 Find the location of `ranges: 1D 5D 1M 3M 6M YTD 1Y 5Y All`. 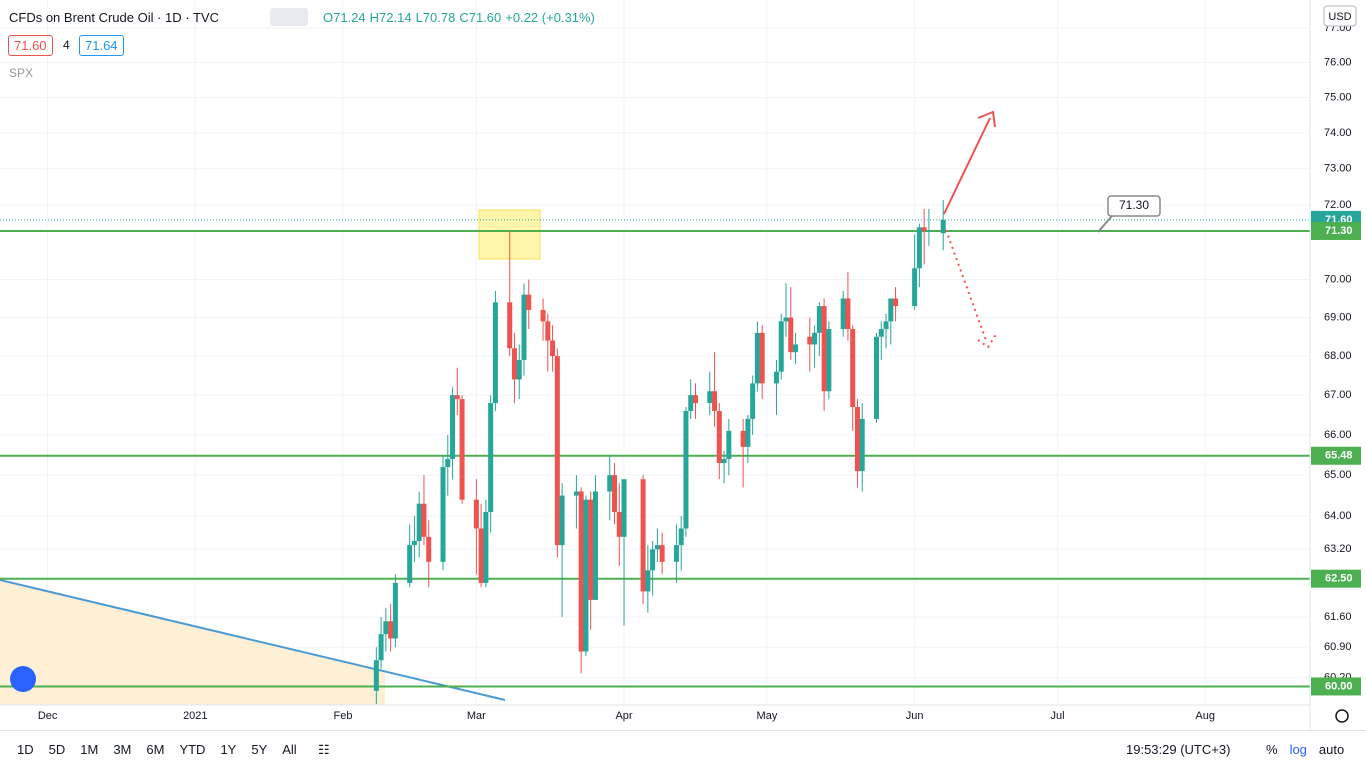

ranges: 1D 5D 1M 3M 6M YTD 1Y 5Y All is located at coordinates (164, 749).